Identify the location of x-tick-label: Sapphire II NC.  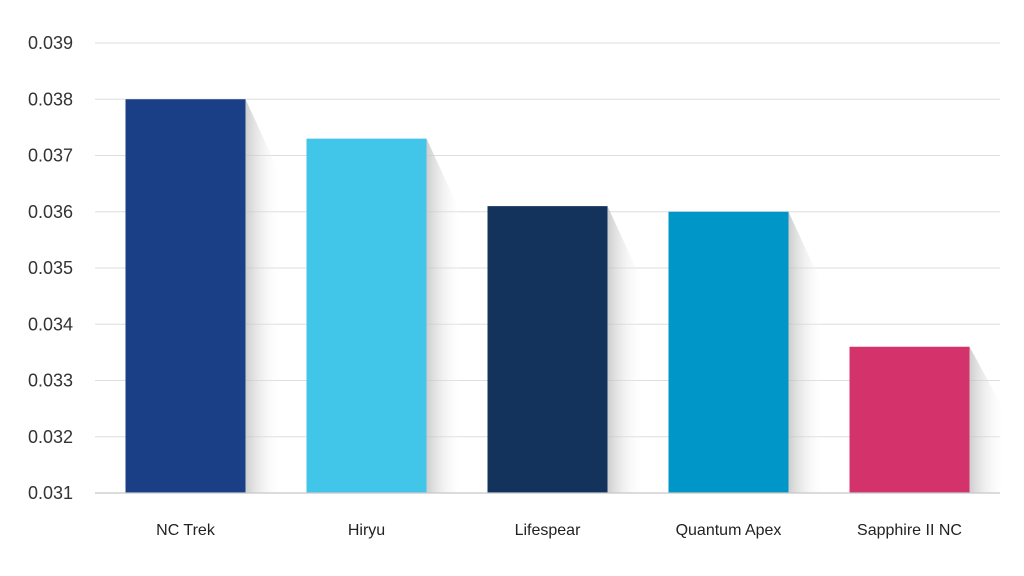
(909, 530).